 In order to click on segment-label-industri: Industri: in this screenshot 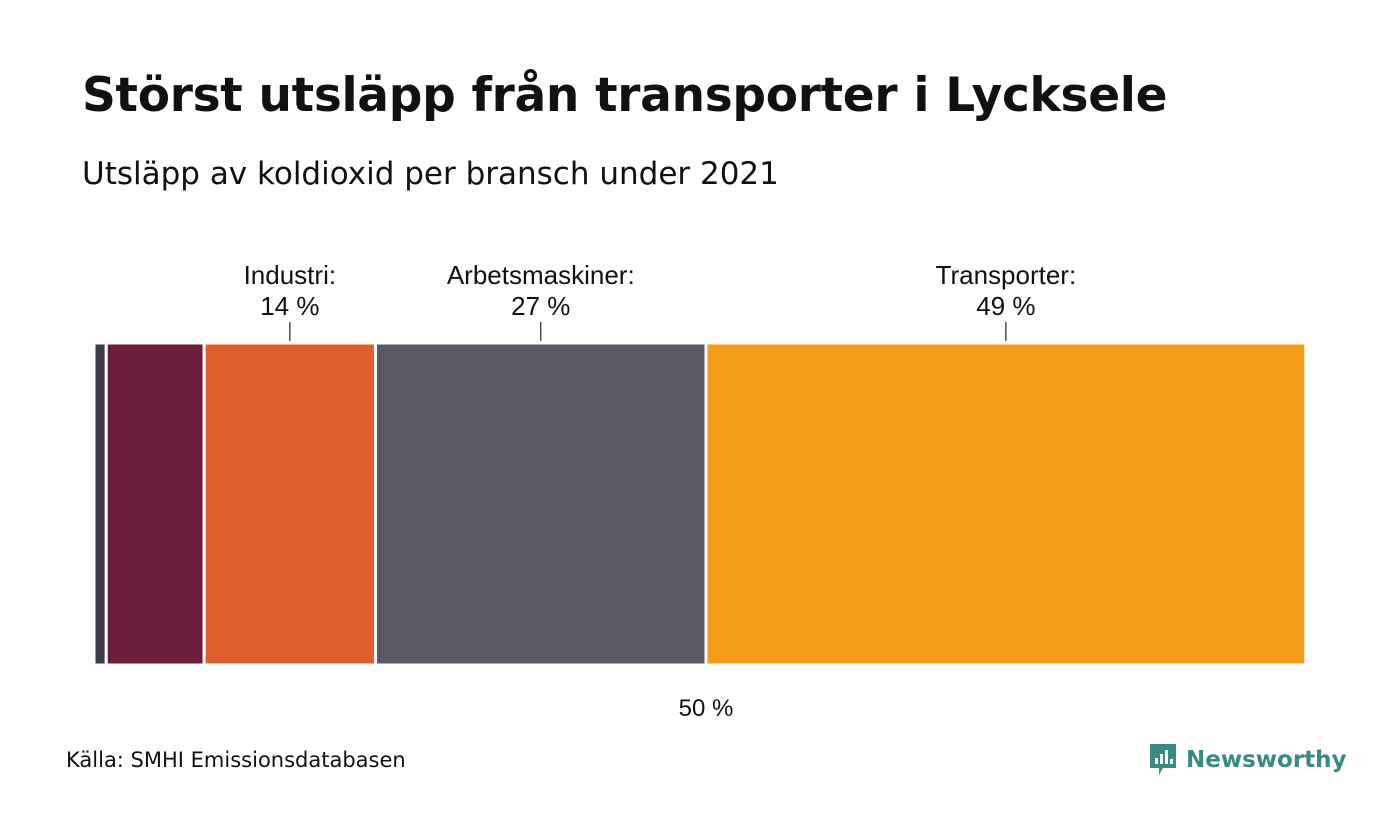, I will do `click(290, 275)`.